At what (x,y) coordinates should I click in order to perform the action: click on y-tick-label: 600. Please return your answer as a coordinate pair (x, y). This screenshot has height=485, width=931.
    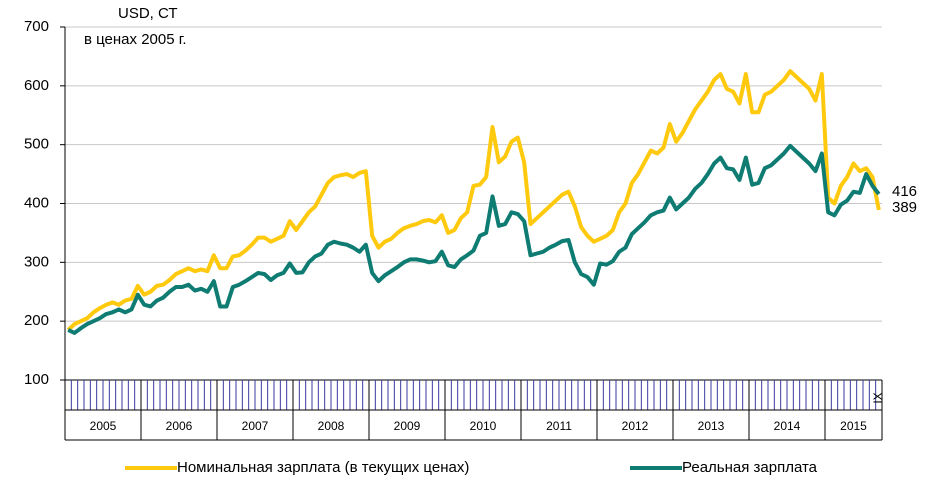
    Looking at the image, I should click on (36, 85).